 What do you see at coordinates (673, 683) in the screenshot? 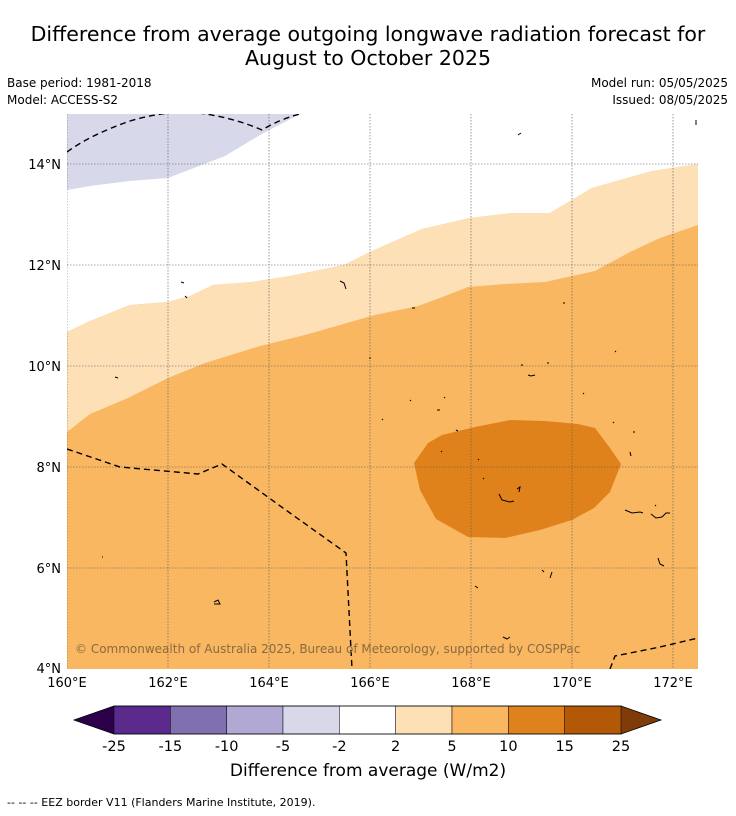
I see `lon-label: 172°E` at bounding box center [673, 683].